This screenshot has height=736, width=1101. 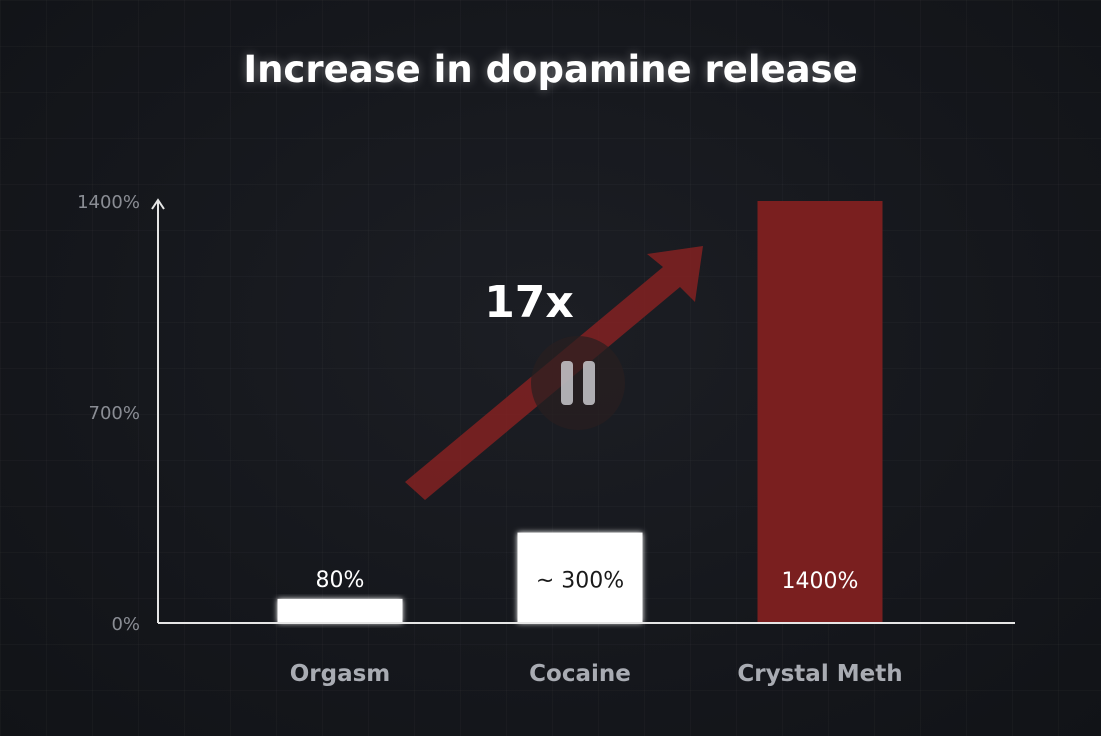 I want to click on bar-orgasm, so click(x=340, y=610).